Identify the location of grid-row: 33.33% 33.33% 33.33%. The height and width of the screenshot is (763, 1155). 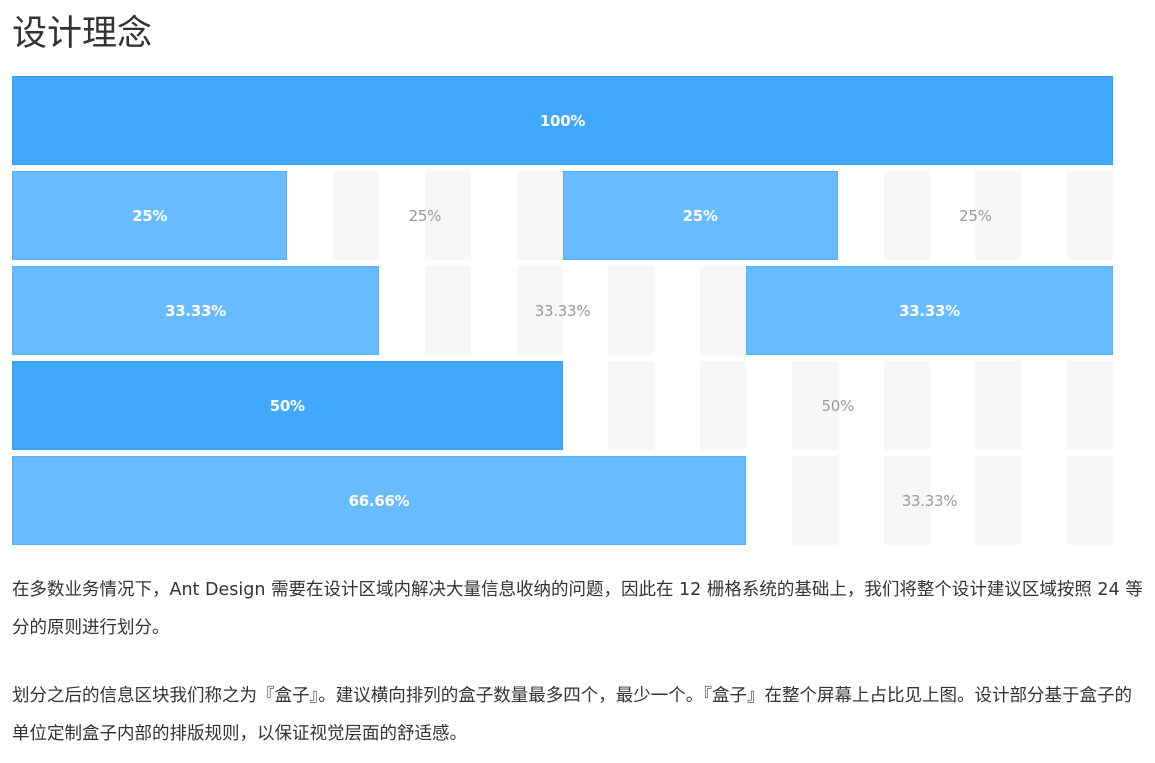
(562, 310).